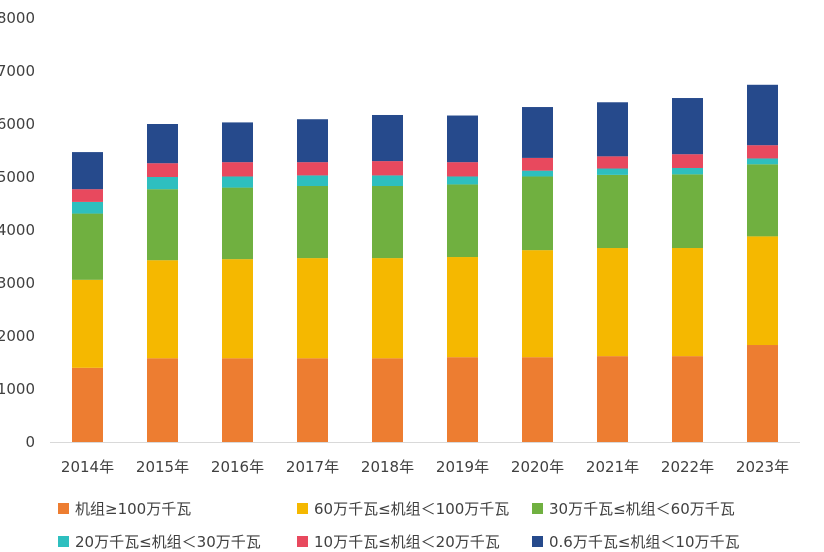 The image size is (824, 552). Describe the element at coordinates (462, 467) in the screenshot. I see `x-tick-label: 2019年` at that location.